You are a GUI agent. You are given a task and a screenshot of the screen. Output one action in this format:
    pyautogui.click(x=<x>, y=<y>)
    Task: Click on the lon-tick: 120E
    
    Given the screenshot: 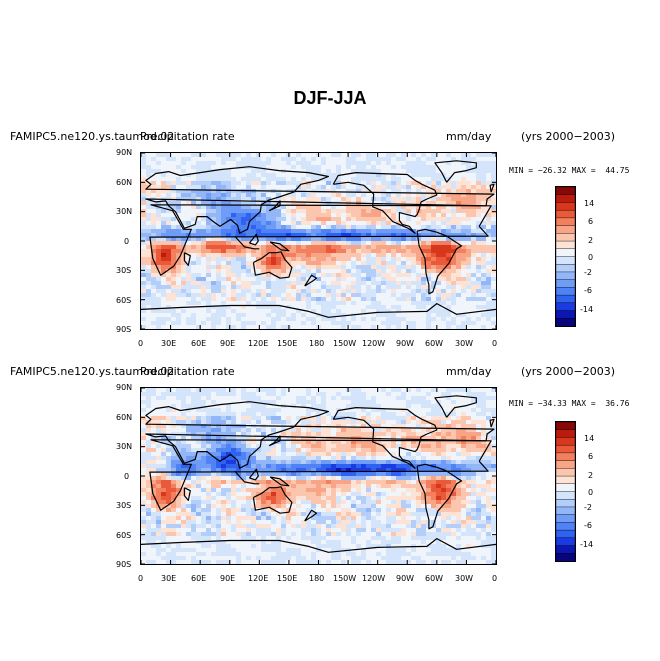 What is the action you would take?
    pyautogui.click(x=258, y=343)
    